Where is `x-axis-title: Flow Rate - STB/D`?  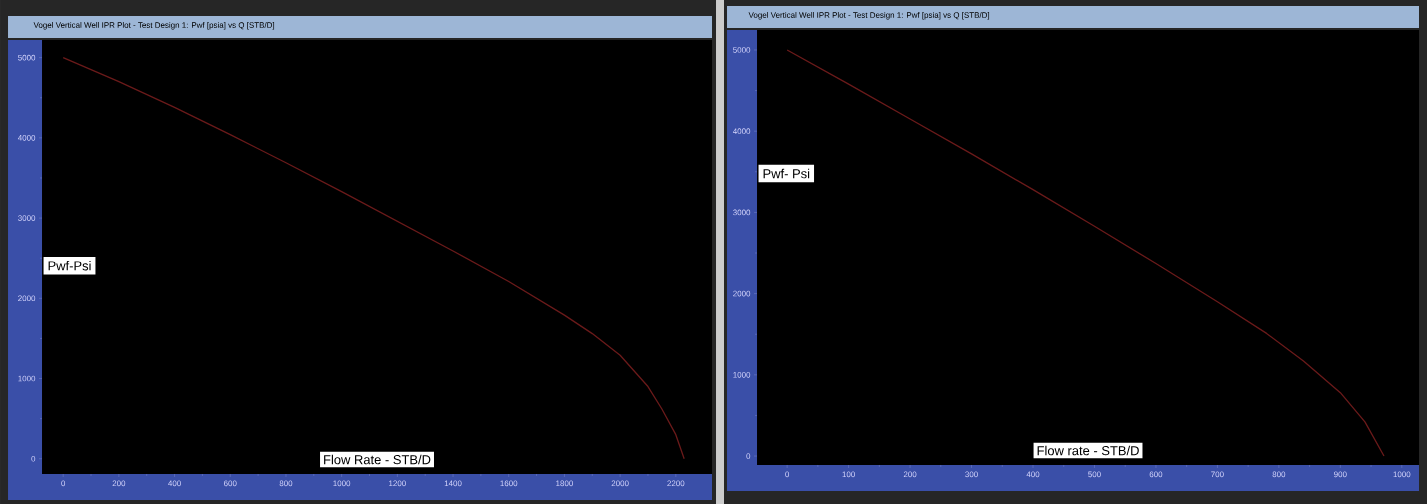
x-axis-title: Flow Rate - STB/D is located at coordinates (377, 459).